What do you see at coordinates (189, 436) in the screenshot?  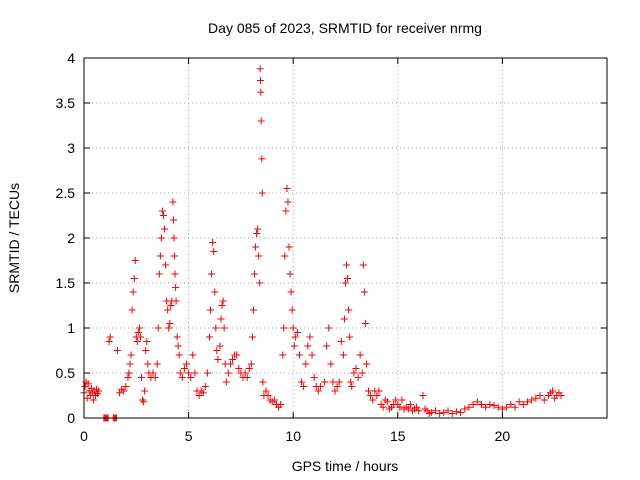 I see `x-tick-label: 5` at bounding box center [189, 436].